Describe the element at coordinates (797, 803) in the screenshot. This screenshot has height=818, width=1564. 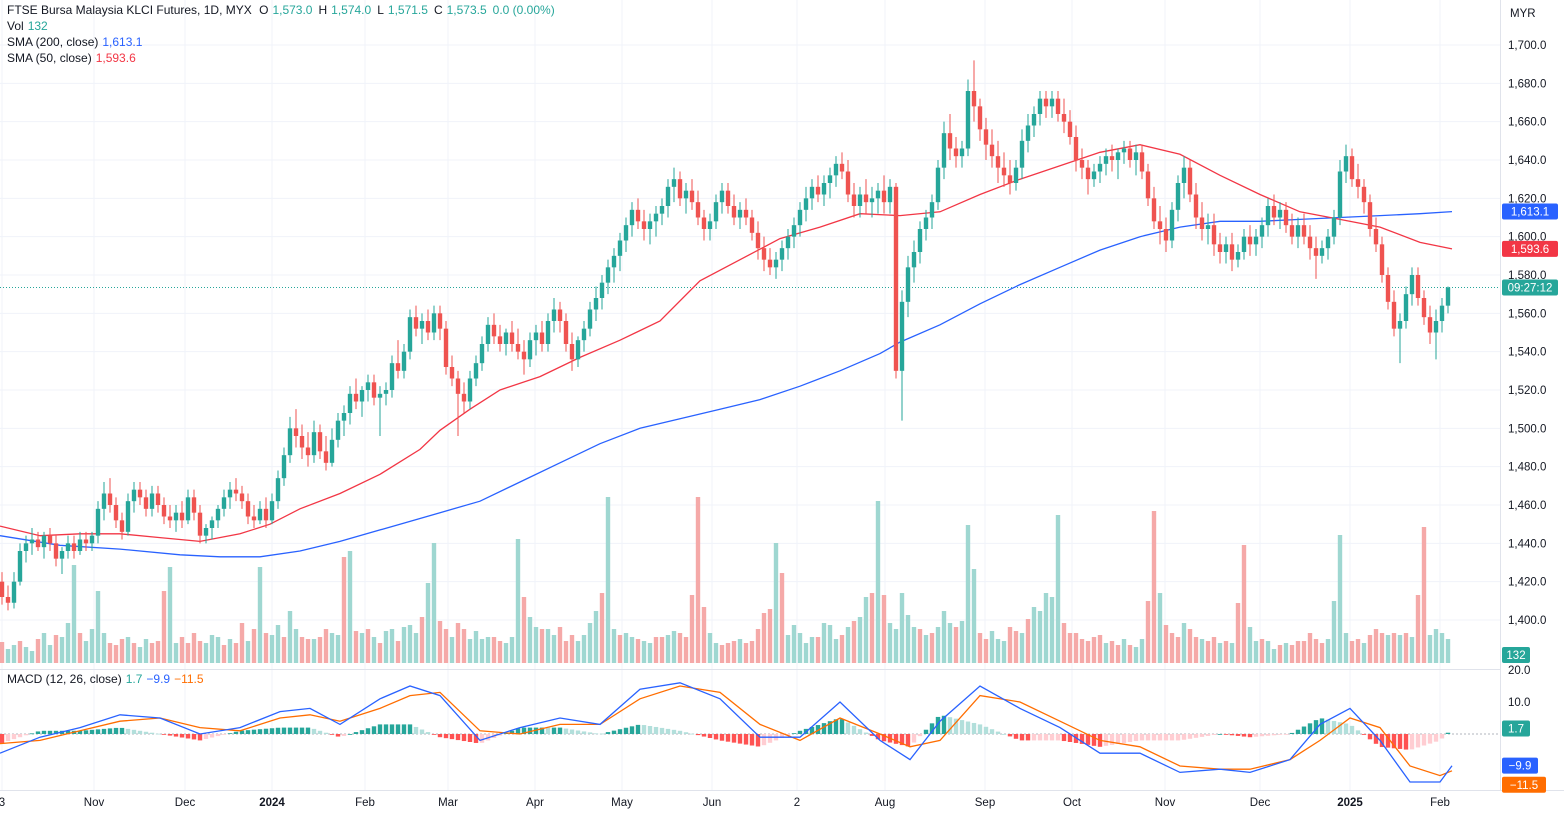
I see `time-tick-label: 2` at that location.